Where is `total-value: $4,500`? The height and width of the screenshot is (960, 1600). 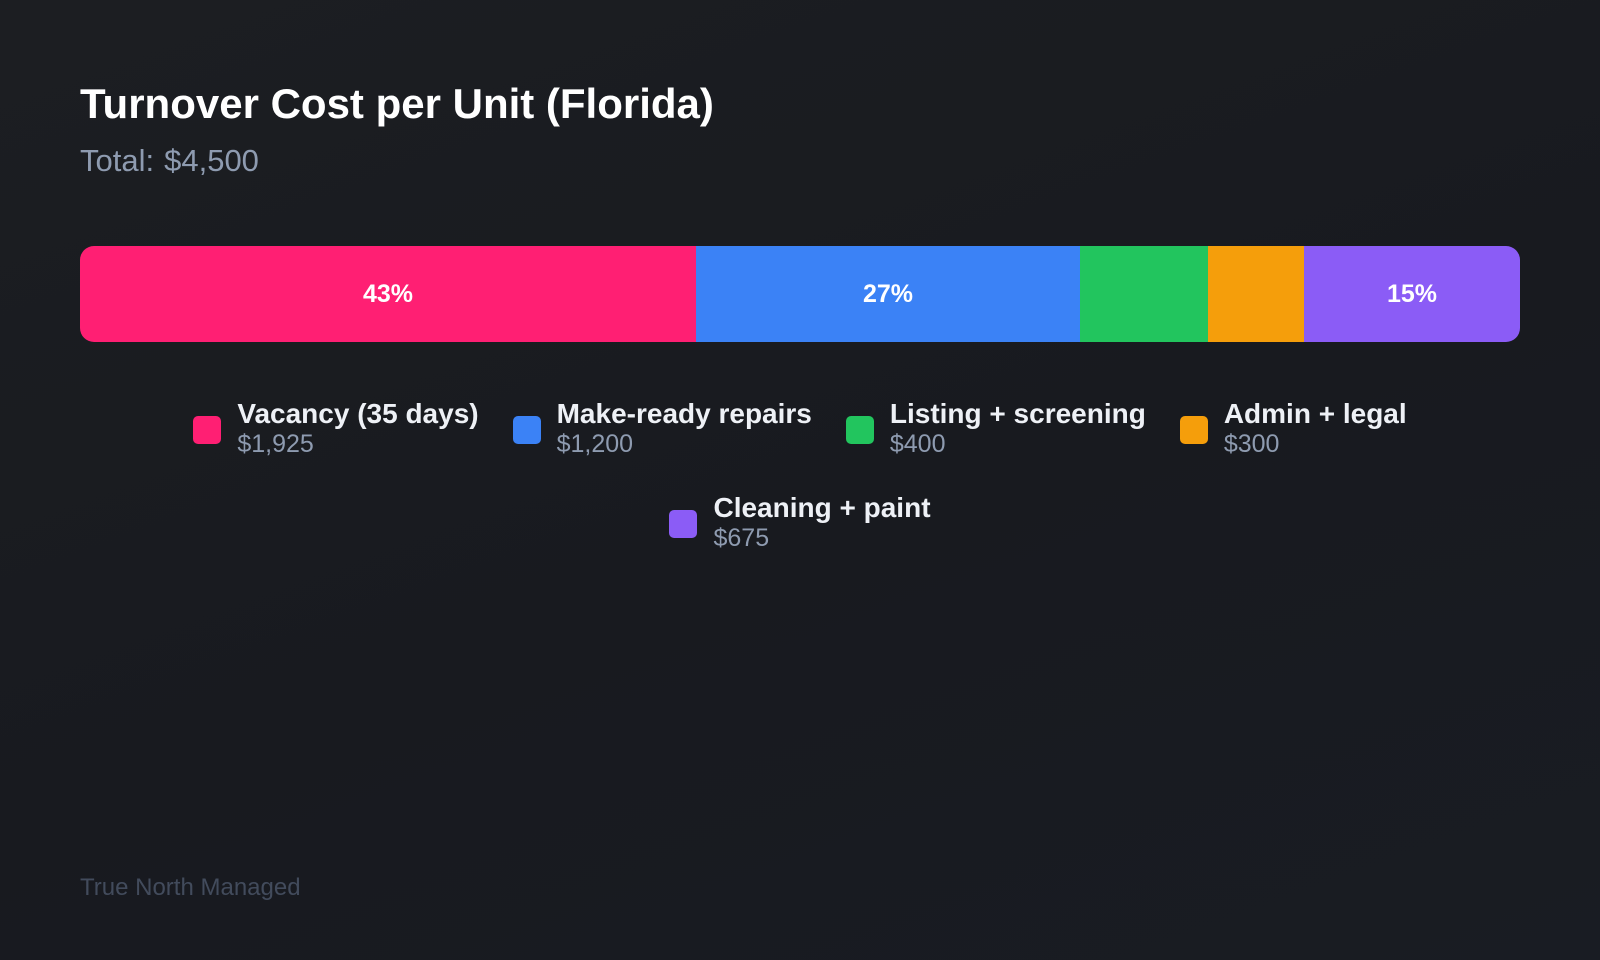 total-value: $4,500 is located at coordinates (211, 160).